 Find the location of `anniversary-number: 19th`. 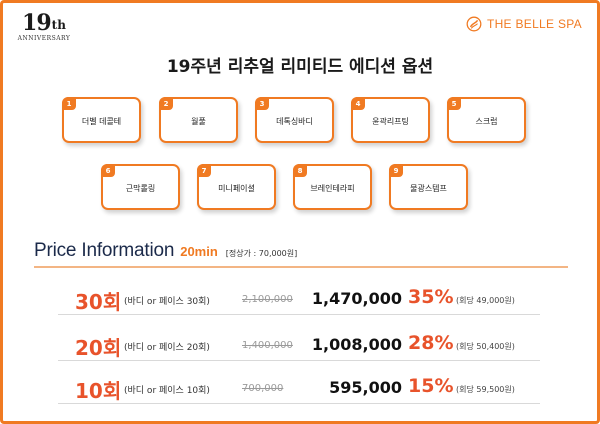

anniversary-number: 19th is located at coordinates (44, 23).